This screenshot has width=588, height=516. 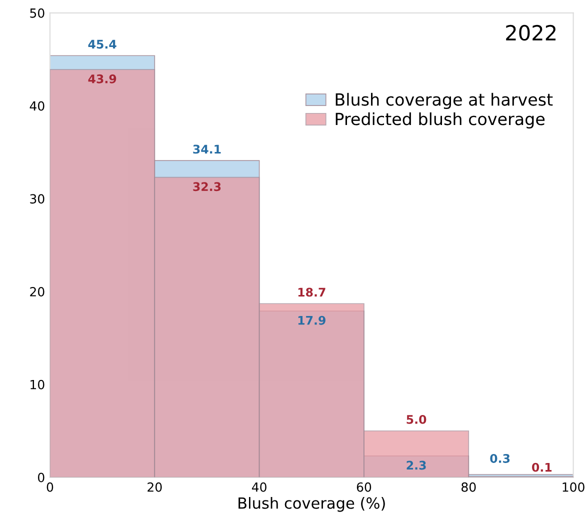 What do you see at coordinates (259, 487) in the screenshot?
I see `x-tick-label: 40` at bounding box center [259, 487].